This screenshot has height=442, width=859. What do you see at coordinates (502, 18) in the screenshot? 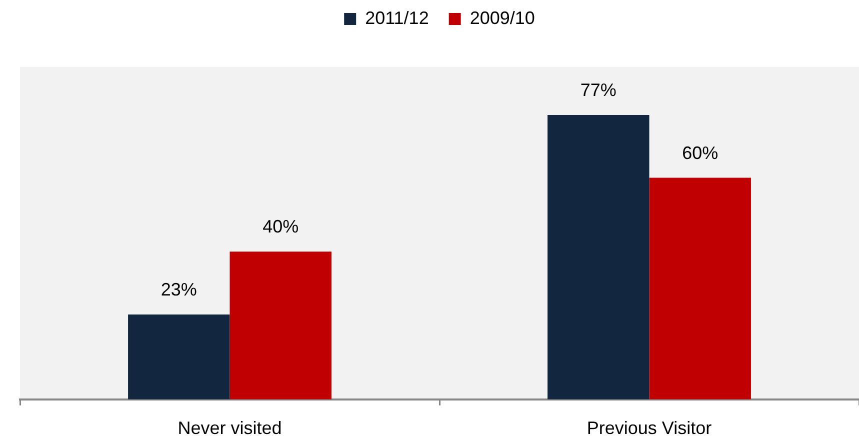
I see `legend-label: 2009/10` at bounding box center [502, 18].